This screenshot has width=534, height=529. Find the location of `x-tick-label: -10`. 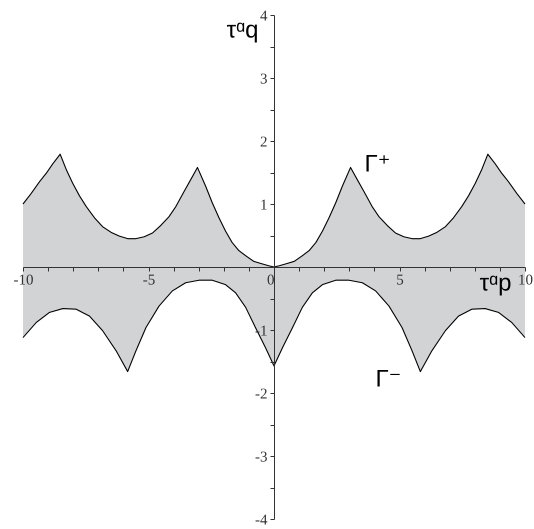

x-tick-label: -10 is located at coordinates (24, 280).